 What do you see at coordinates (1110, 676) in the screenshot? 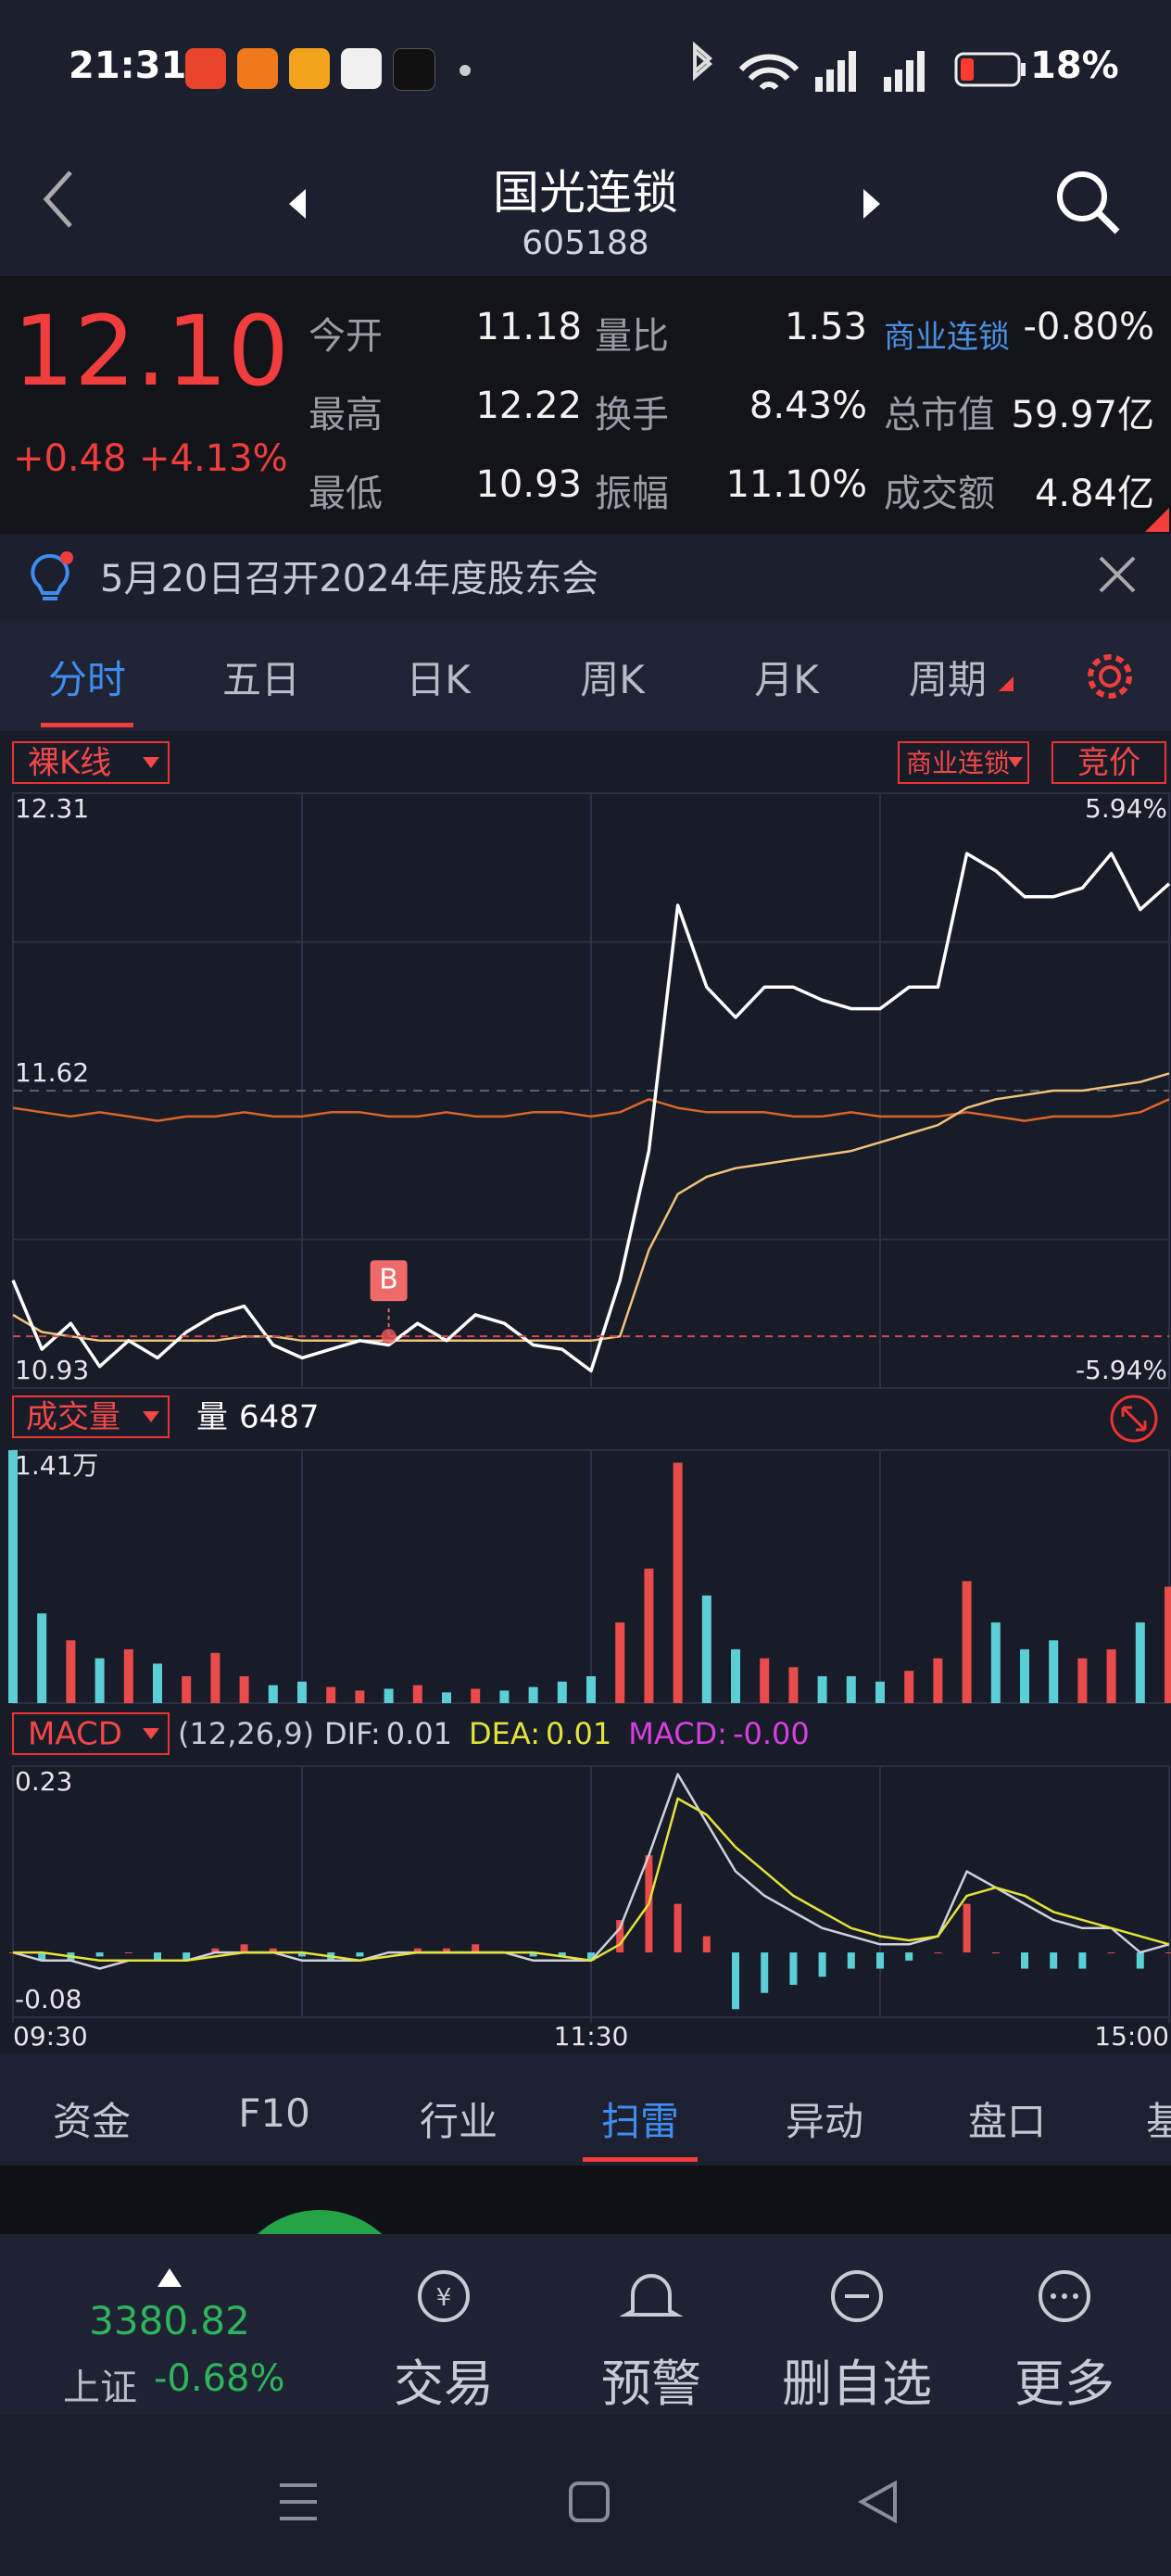
I see `settings-button` at bounding box center [1110, 676].